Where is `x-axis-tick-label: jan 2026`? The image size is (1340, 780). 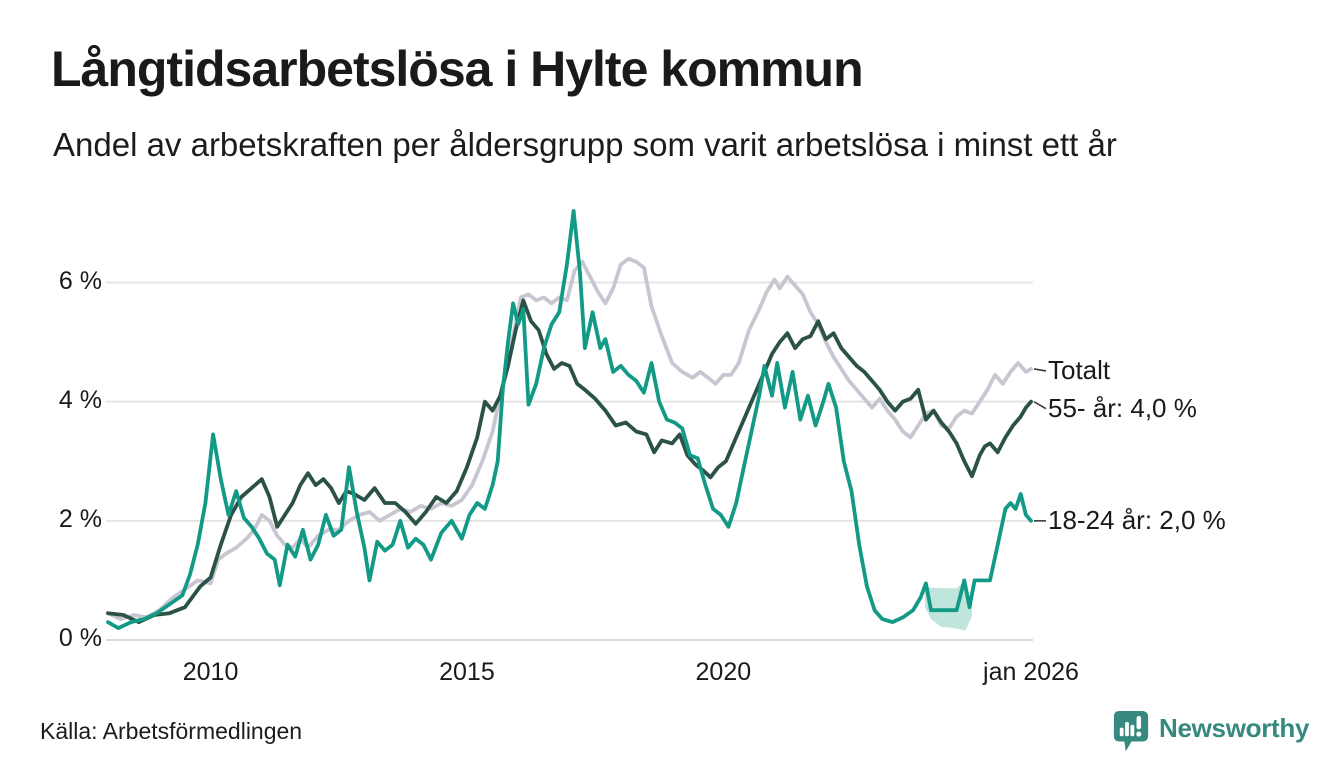
x-axis-tick-label: jan 2026 is located at coordinates (1031, 672).